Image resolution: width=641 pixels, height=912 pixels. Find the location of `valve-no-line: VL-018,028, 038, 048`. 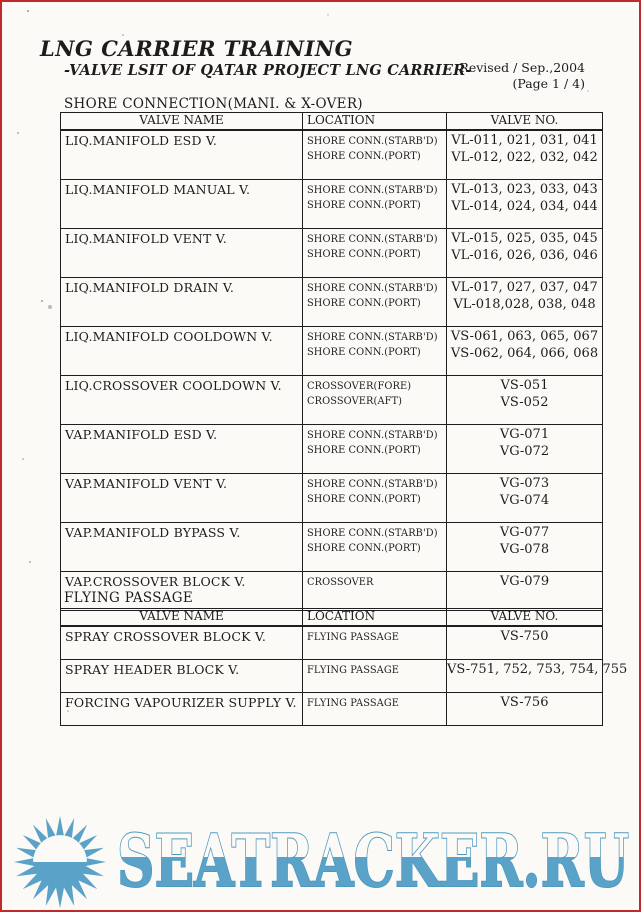

valve-no-line: VL-018,028, 038, 048 is located at coordinates (524, 304).